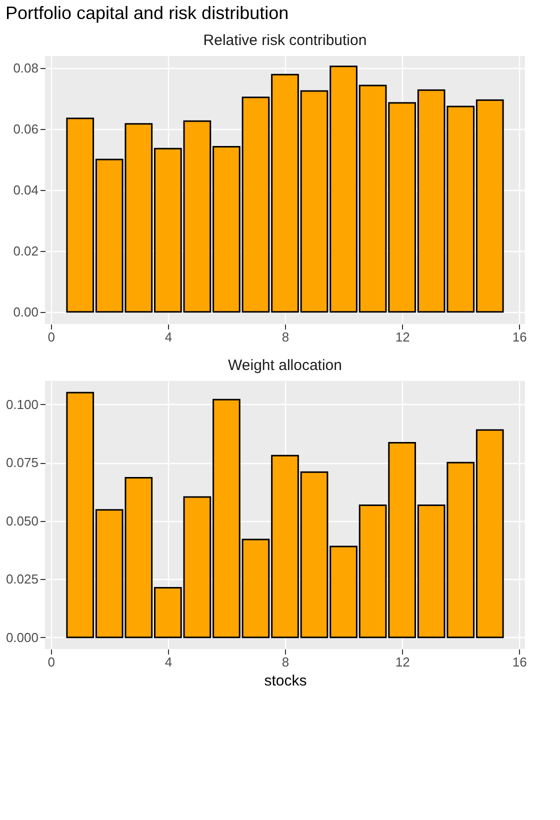 This screenshot has width=560, height=820. Describe the element at coordinates (25, 190) in the screenshot. I see `y-tick-label: 0.04` at that location.